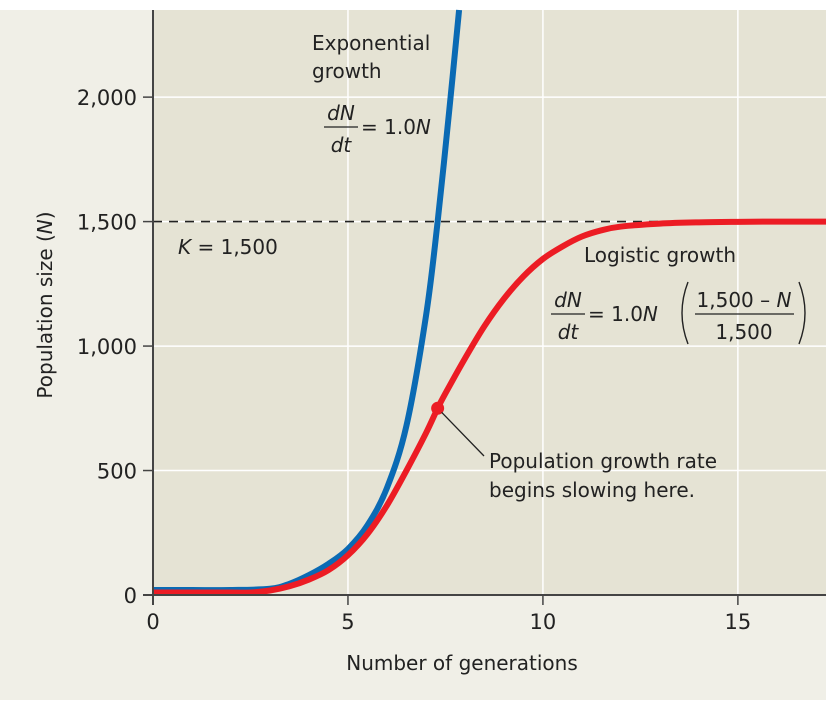  Describe the element at coordinates (388, 127) in the screenshot. I see `exponential-eq-rhs-prefix: = 1.0` at that location.